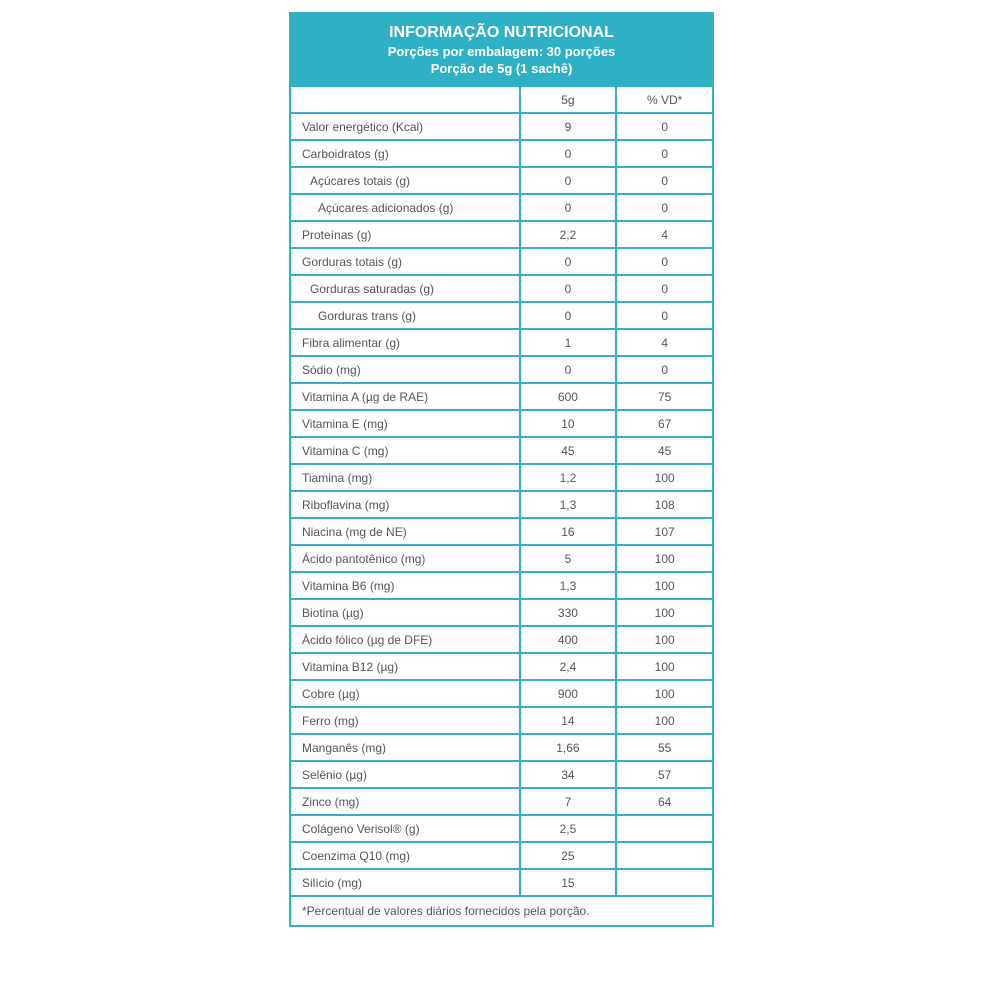 Image resolution: width=1000 pixels, height=1000 pixels. I want to click on nutrient-label: Niacina (mg de NE), so click(406, 531).